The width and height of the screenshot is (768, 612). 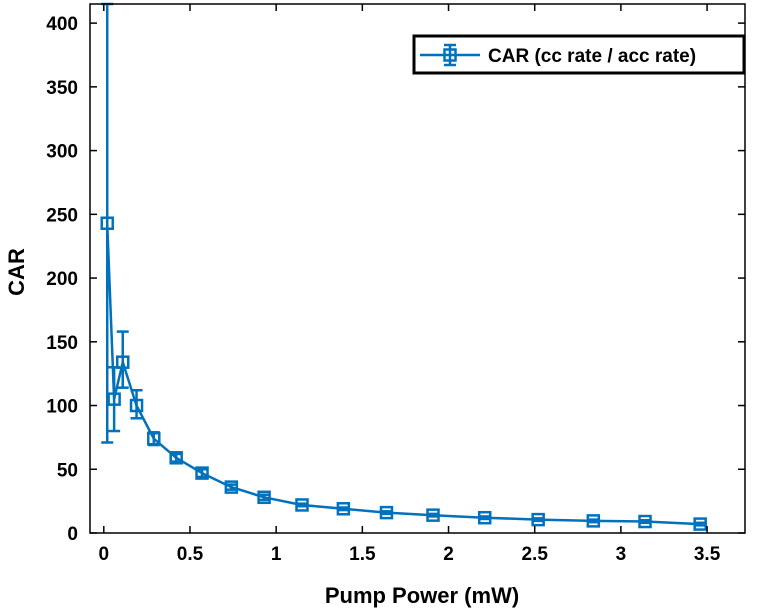 What do you see at coordinates (104, 554) in the screenshot?
I see `x-tick-label-0: 0` at bounding box center [104, 554].